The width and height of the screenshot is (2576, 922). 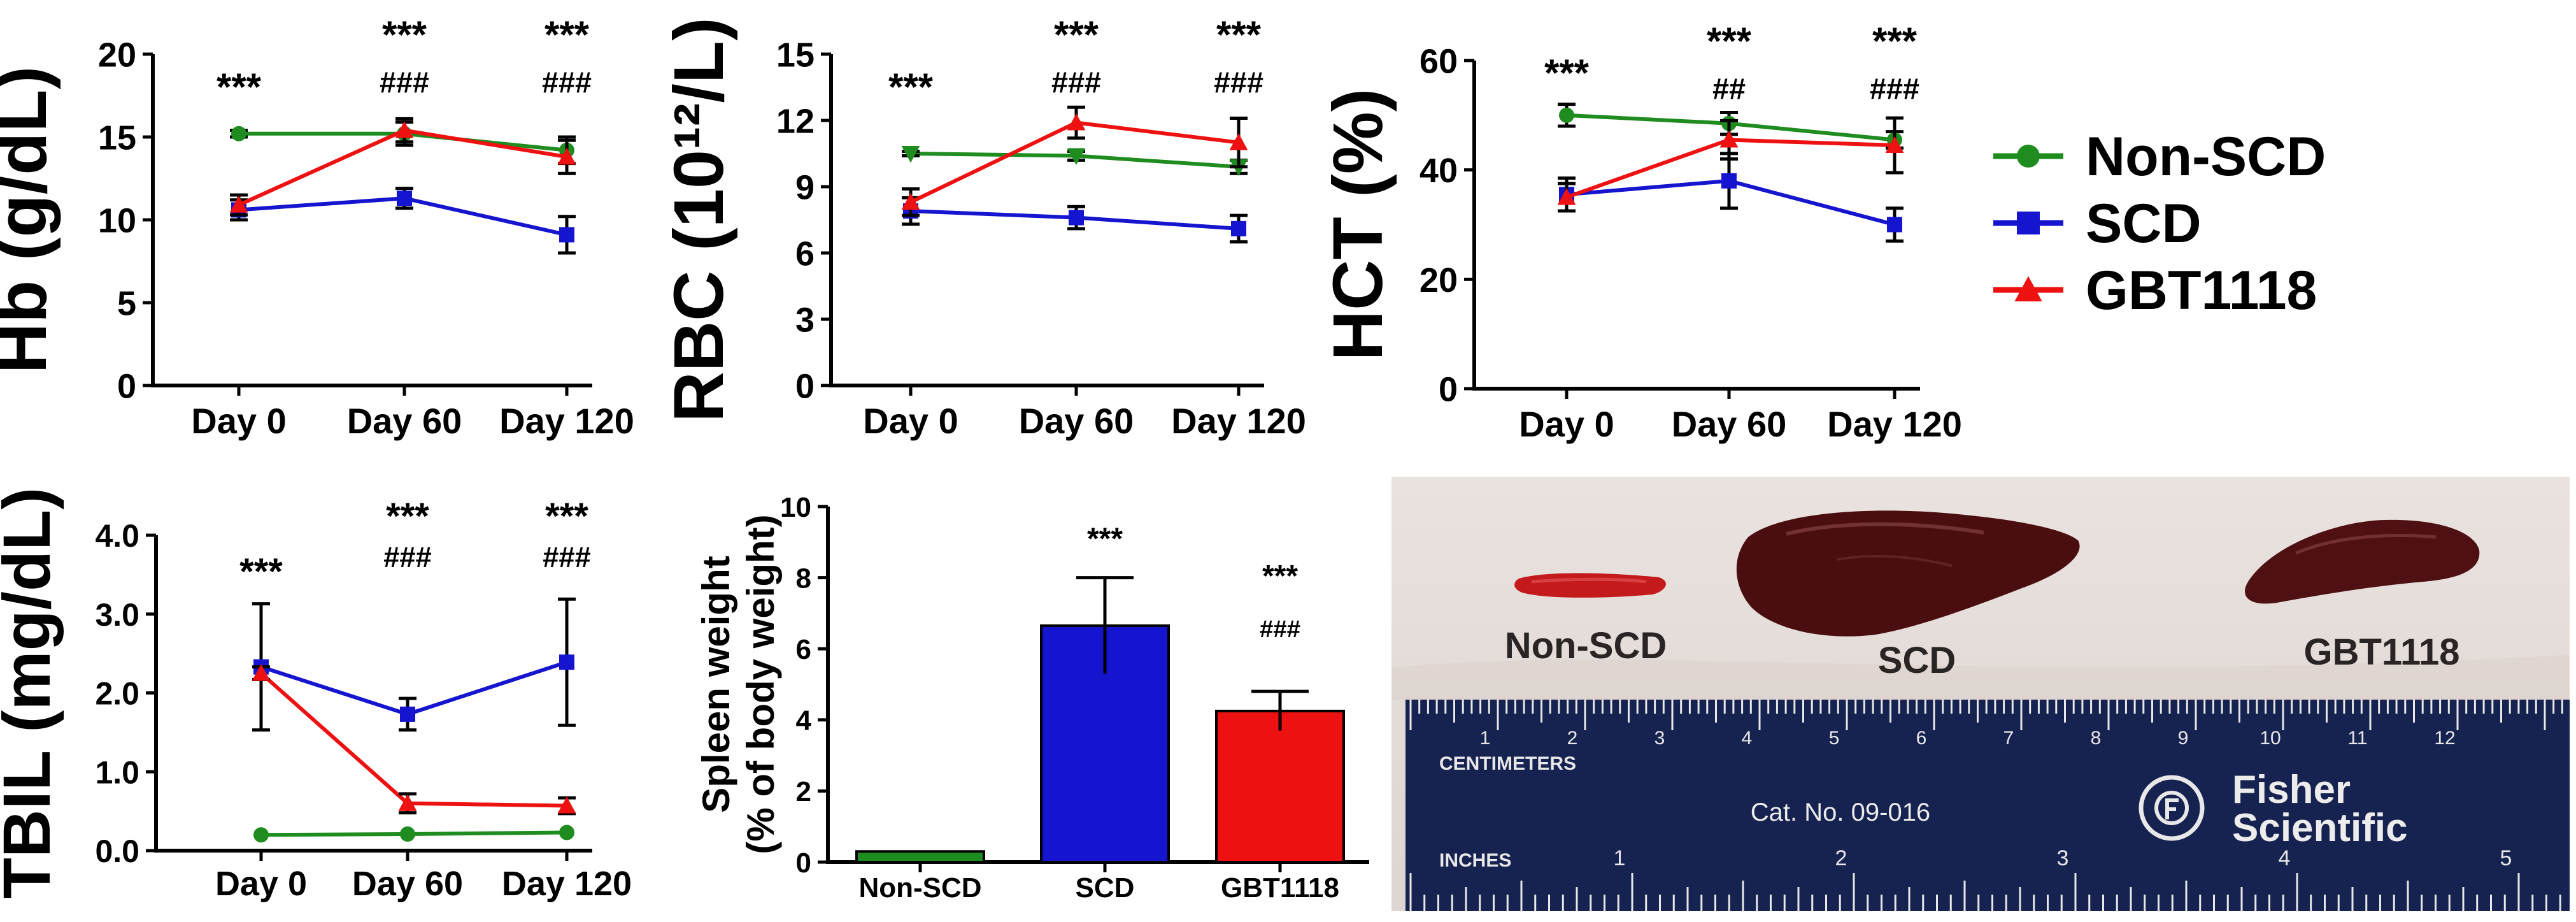 I want to click on ruler-inches-label: INCHES, so click(x=1475, y=860).